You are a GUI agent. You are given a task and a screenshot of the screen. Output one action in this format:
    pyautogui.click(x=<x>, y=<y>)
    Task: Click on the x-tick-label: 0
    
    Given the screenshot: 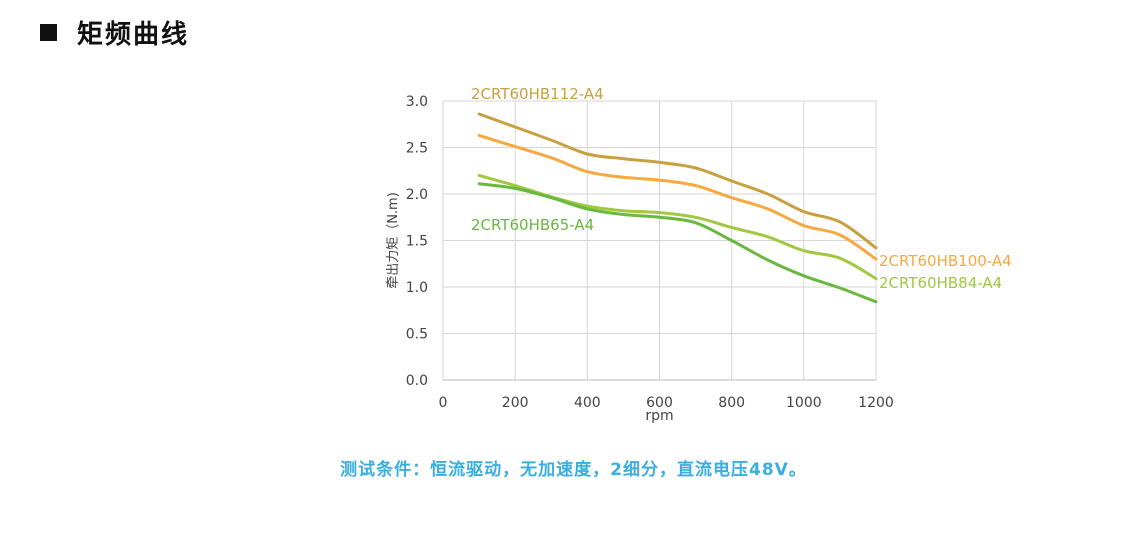 What is the action you would take?
    pyautogui.click(x=443, y=403)
    